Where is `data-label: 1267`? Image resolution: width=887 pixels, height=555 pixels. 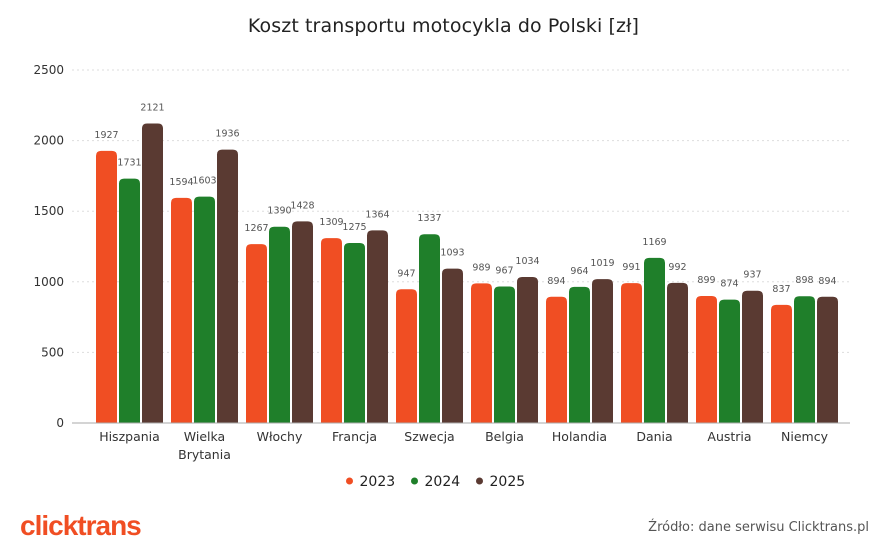 data-label: 1267 is located at coordinates (256, 228).